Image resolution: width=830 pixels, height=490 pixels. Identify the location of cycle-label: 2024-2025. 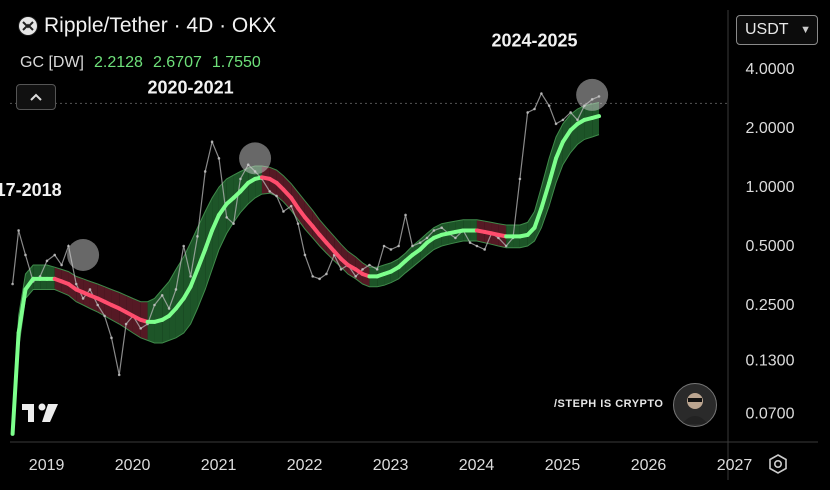
(534, 41).